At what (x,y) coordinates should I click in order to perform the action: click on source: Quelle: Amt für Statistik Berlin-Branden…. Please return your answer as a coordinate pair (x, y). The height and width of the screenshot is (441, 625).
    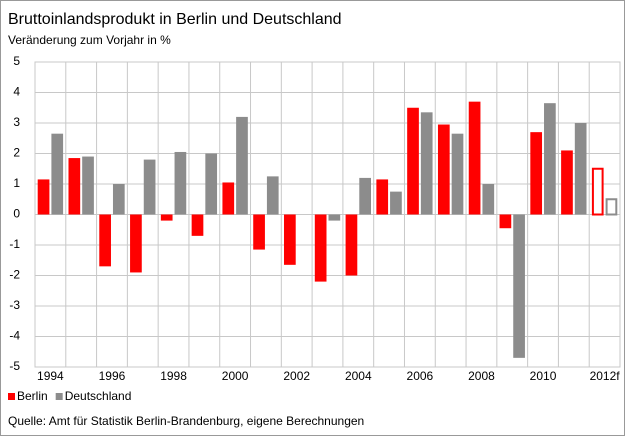
    Looking at the image, I should click on (186, 421).